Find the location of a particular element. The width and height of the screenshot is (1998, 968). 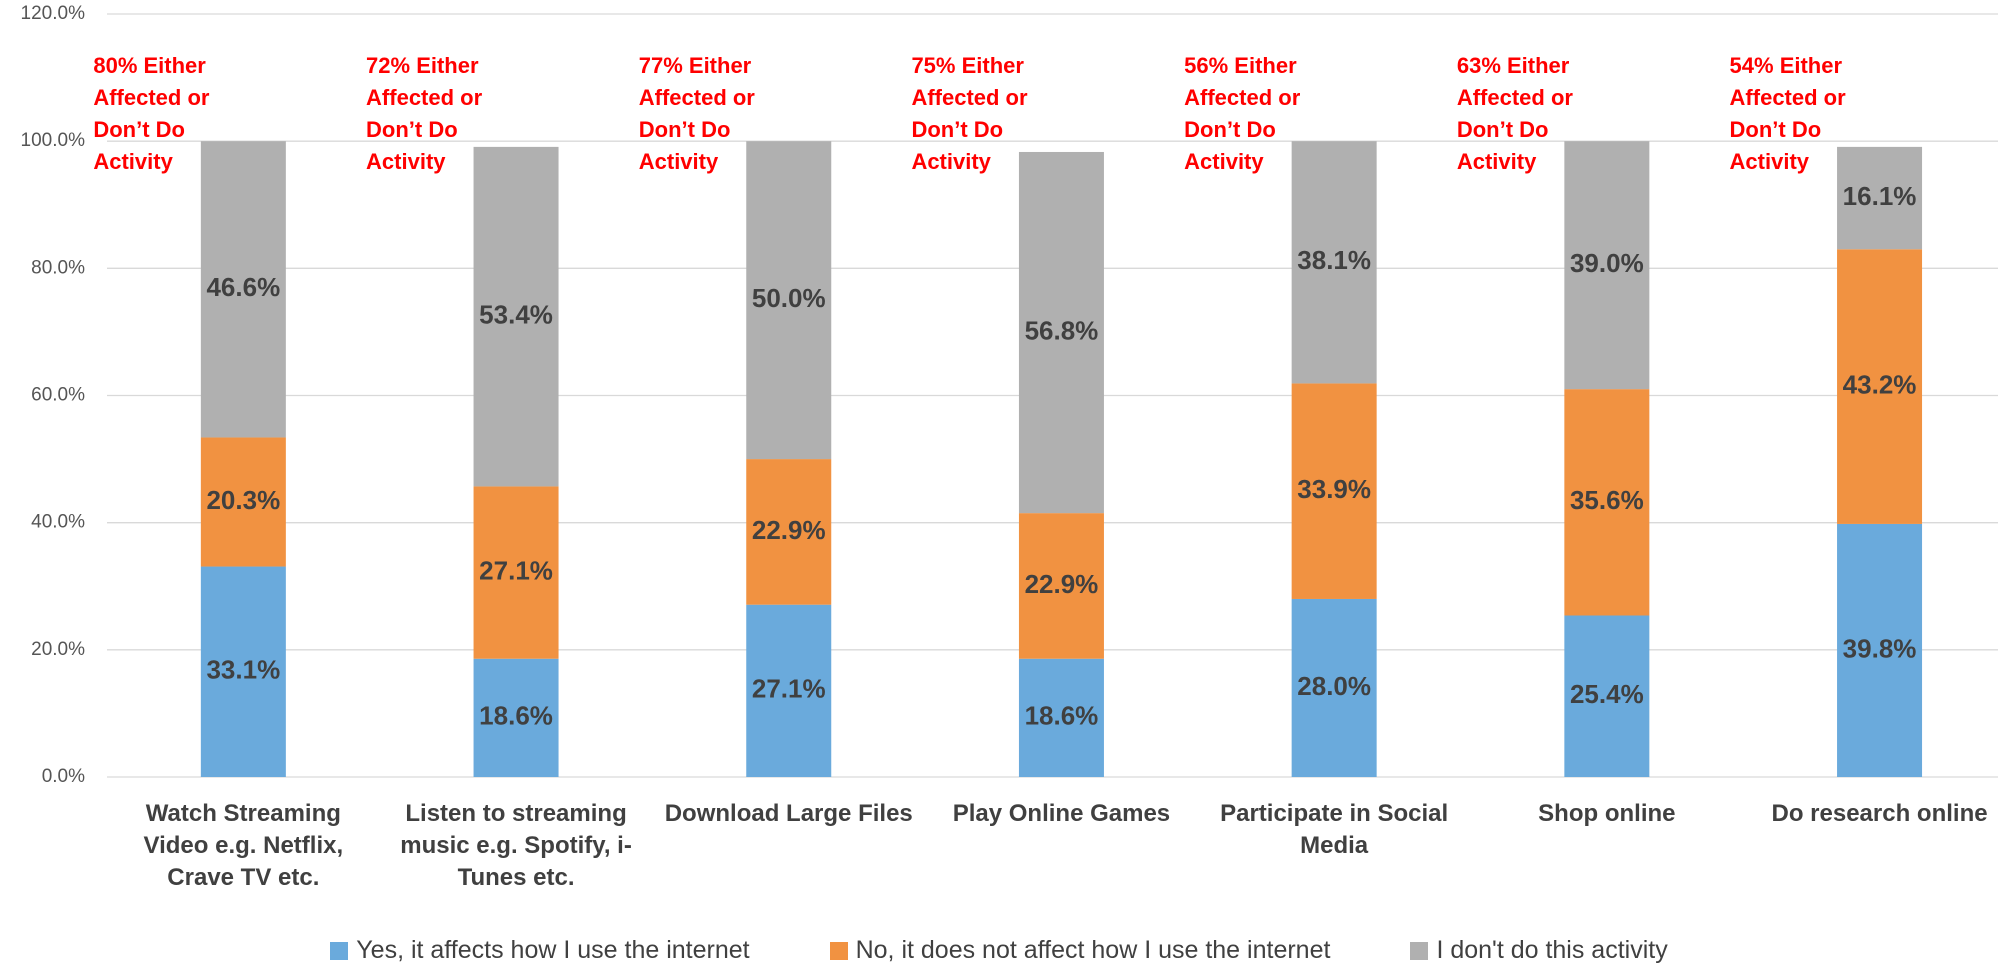

y-tick-label: 100.0% is located at coordinates (53, 140).